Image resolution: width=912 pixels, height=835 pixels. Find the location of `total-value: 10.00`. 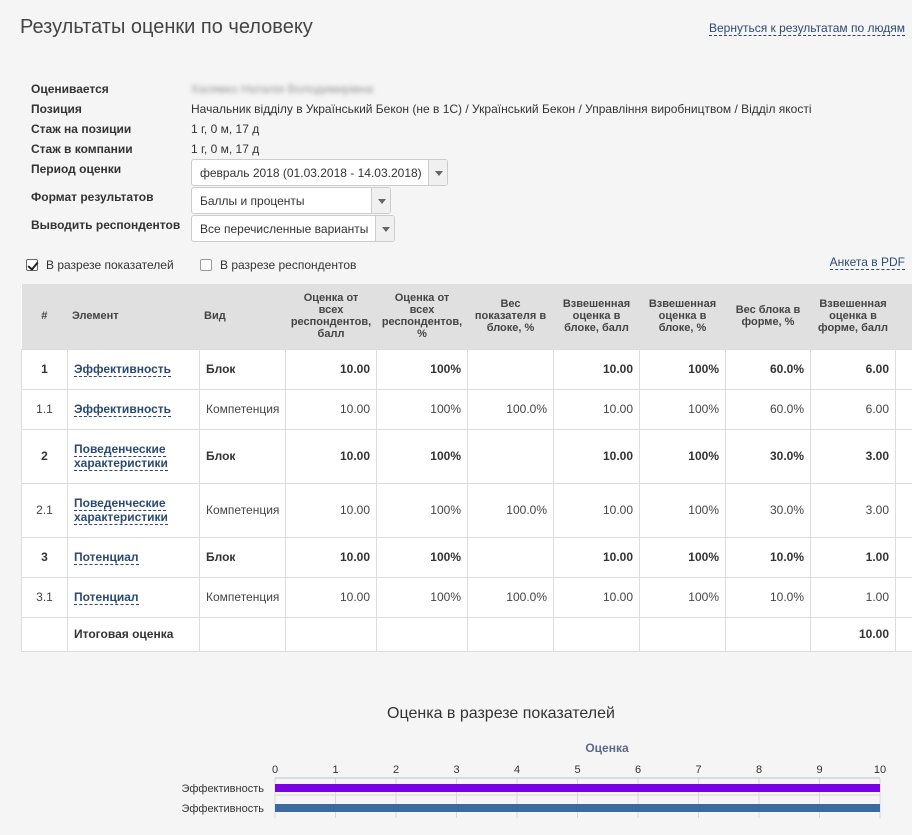

total-value: 10.00 is located at coordinates (853, 634).